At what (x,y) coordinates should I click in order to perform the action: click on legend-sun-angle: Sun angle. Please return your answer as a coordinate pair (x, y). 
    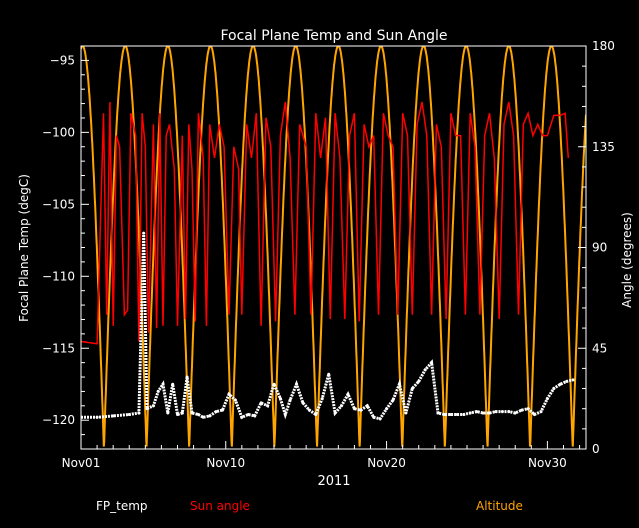
    Looking at the image, I should click on (220, 506).